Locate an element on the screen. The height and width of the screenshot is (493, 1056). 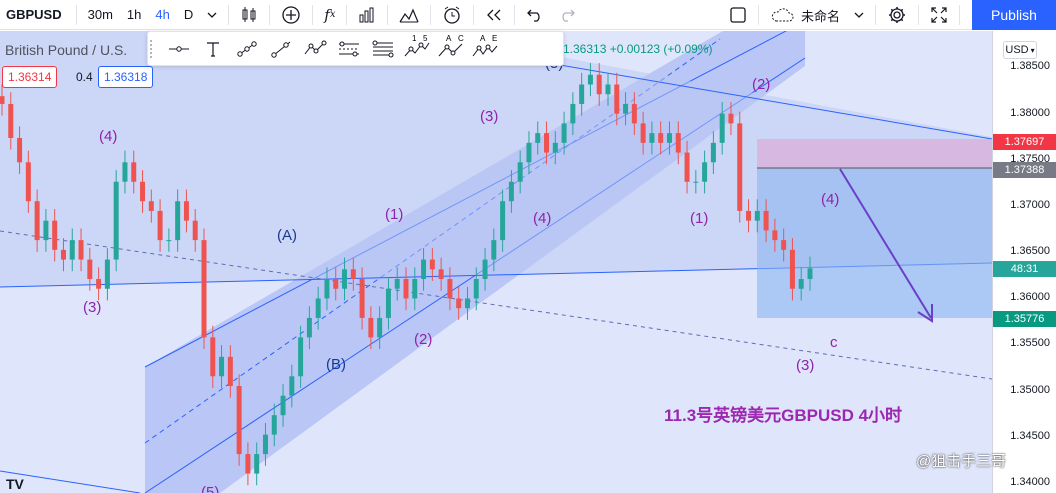
drag-handle-icon is located at coordinates (154, 48).